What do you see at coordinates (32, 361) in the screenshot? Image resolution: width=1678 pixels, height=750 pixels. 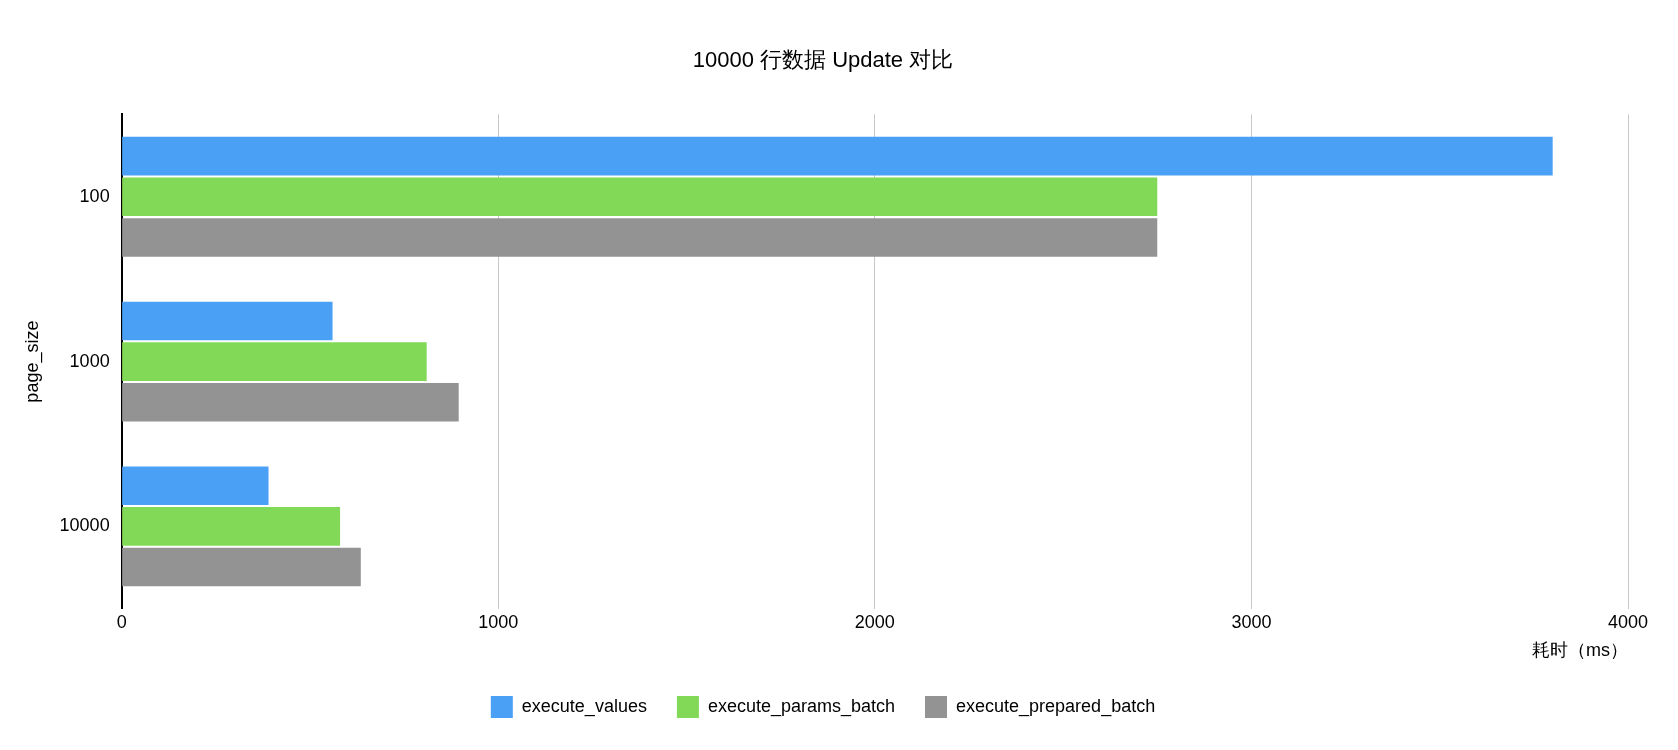 I see `y-axis-title: page_size` at bounding box center [32, 361].